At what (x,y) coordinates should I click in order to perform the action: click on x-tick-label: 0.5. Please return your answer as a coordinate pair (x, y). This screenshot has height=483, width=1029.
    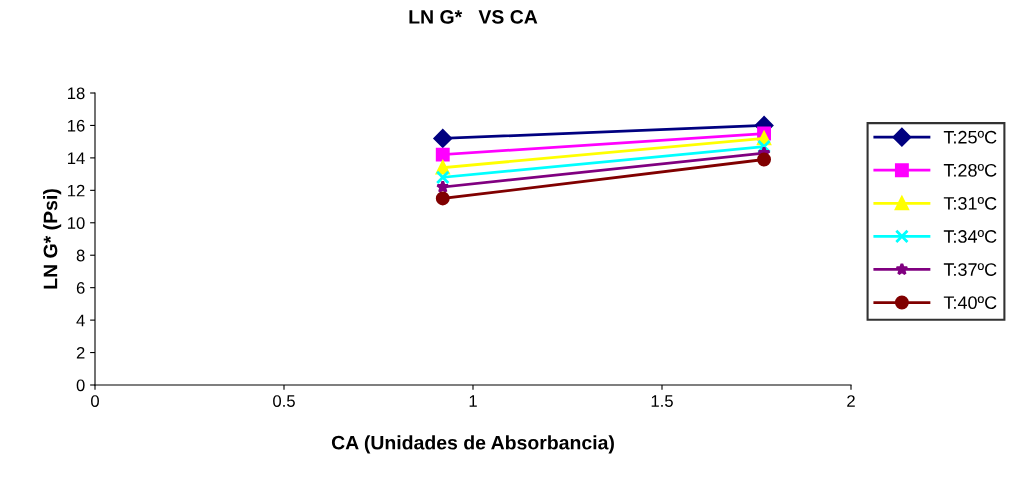
    Looking at the image, I should click on (284, 401).